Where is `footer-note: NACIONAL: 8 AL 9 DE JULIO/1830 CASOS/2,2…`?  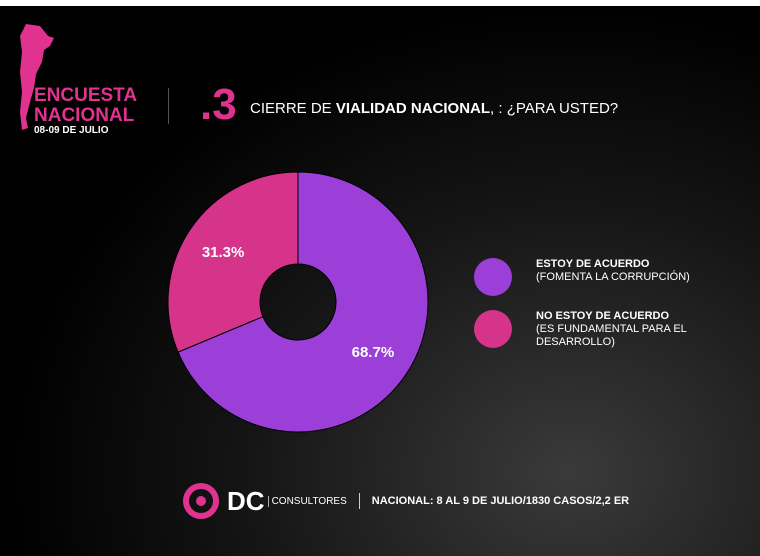
footer-note: NACIONAL: 8 AL 9 DE JULIO/1830 CASOS/2,2… is located at coordinates (500, 501).